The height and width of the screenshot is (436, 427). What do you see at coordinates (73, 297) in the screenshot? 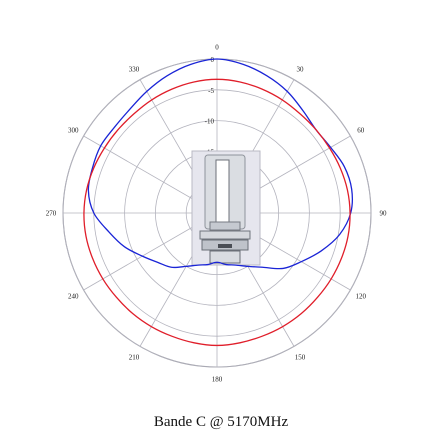
I see `angle-tick-label: 240` at bounding box center [73, 297].